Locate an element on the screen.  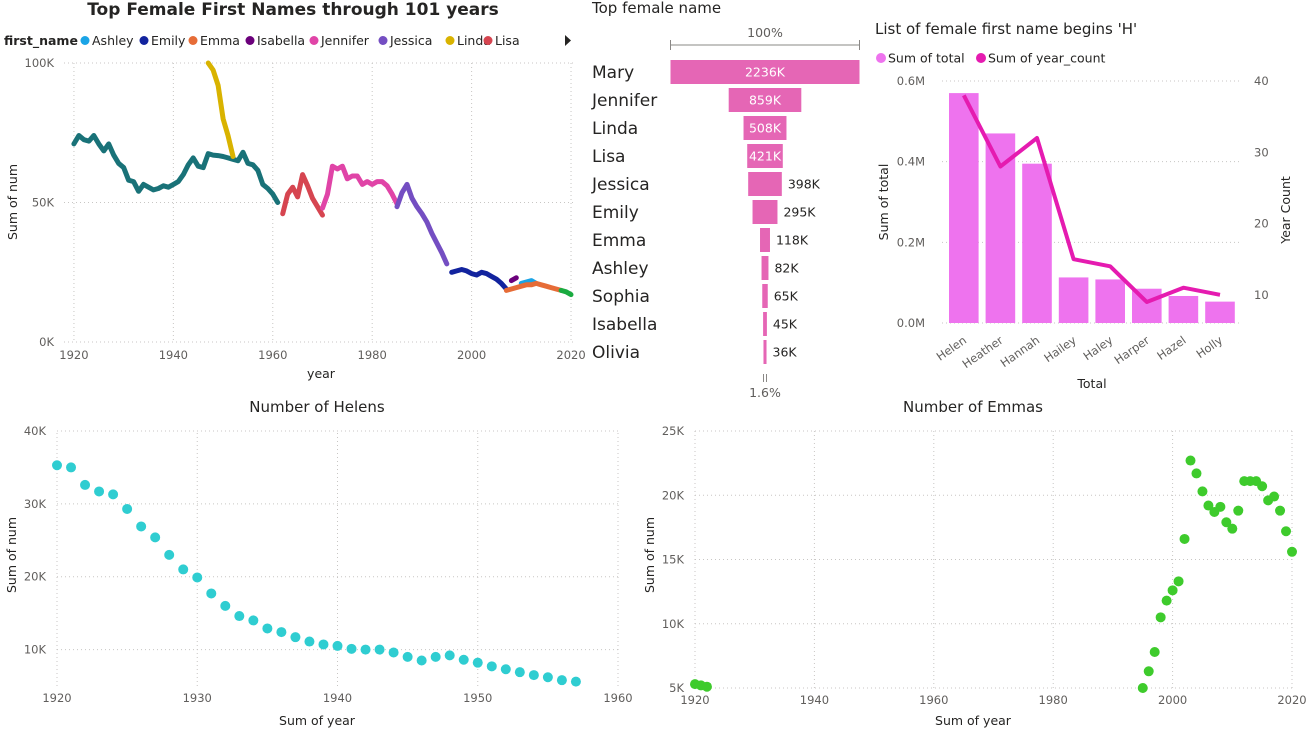
y2-tick-label: 10 is located at coordinates (1261, 295).